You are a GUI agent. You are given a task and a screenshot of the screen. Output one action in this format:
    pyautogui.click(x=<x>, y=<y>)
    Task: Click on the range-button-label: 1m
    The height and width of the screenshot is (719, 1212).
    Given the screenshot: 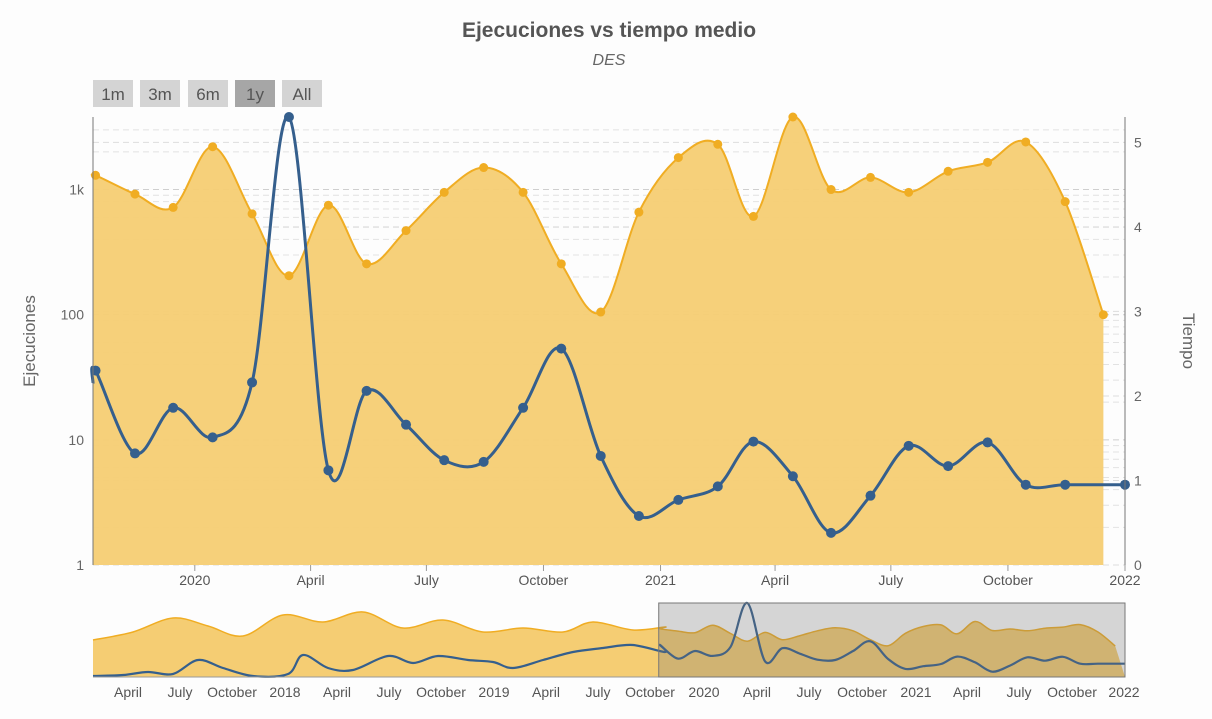 What is the action you would take?
    pyautogui.click(x=113, y=94)
    